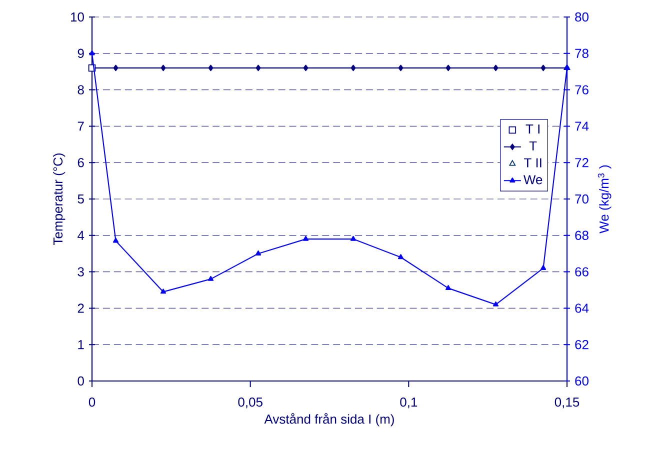 This screenshot has width=654, height=462. What do you see at coordinates (533, 129) in the screenshot?
I see `legend-label: T I` at bounding box center [533, 129].